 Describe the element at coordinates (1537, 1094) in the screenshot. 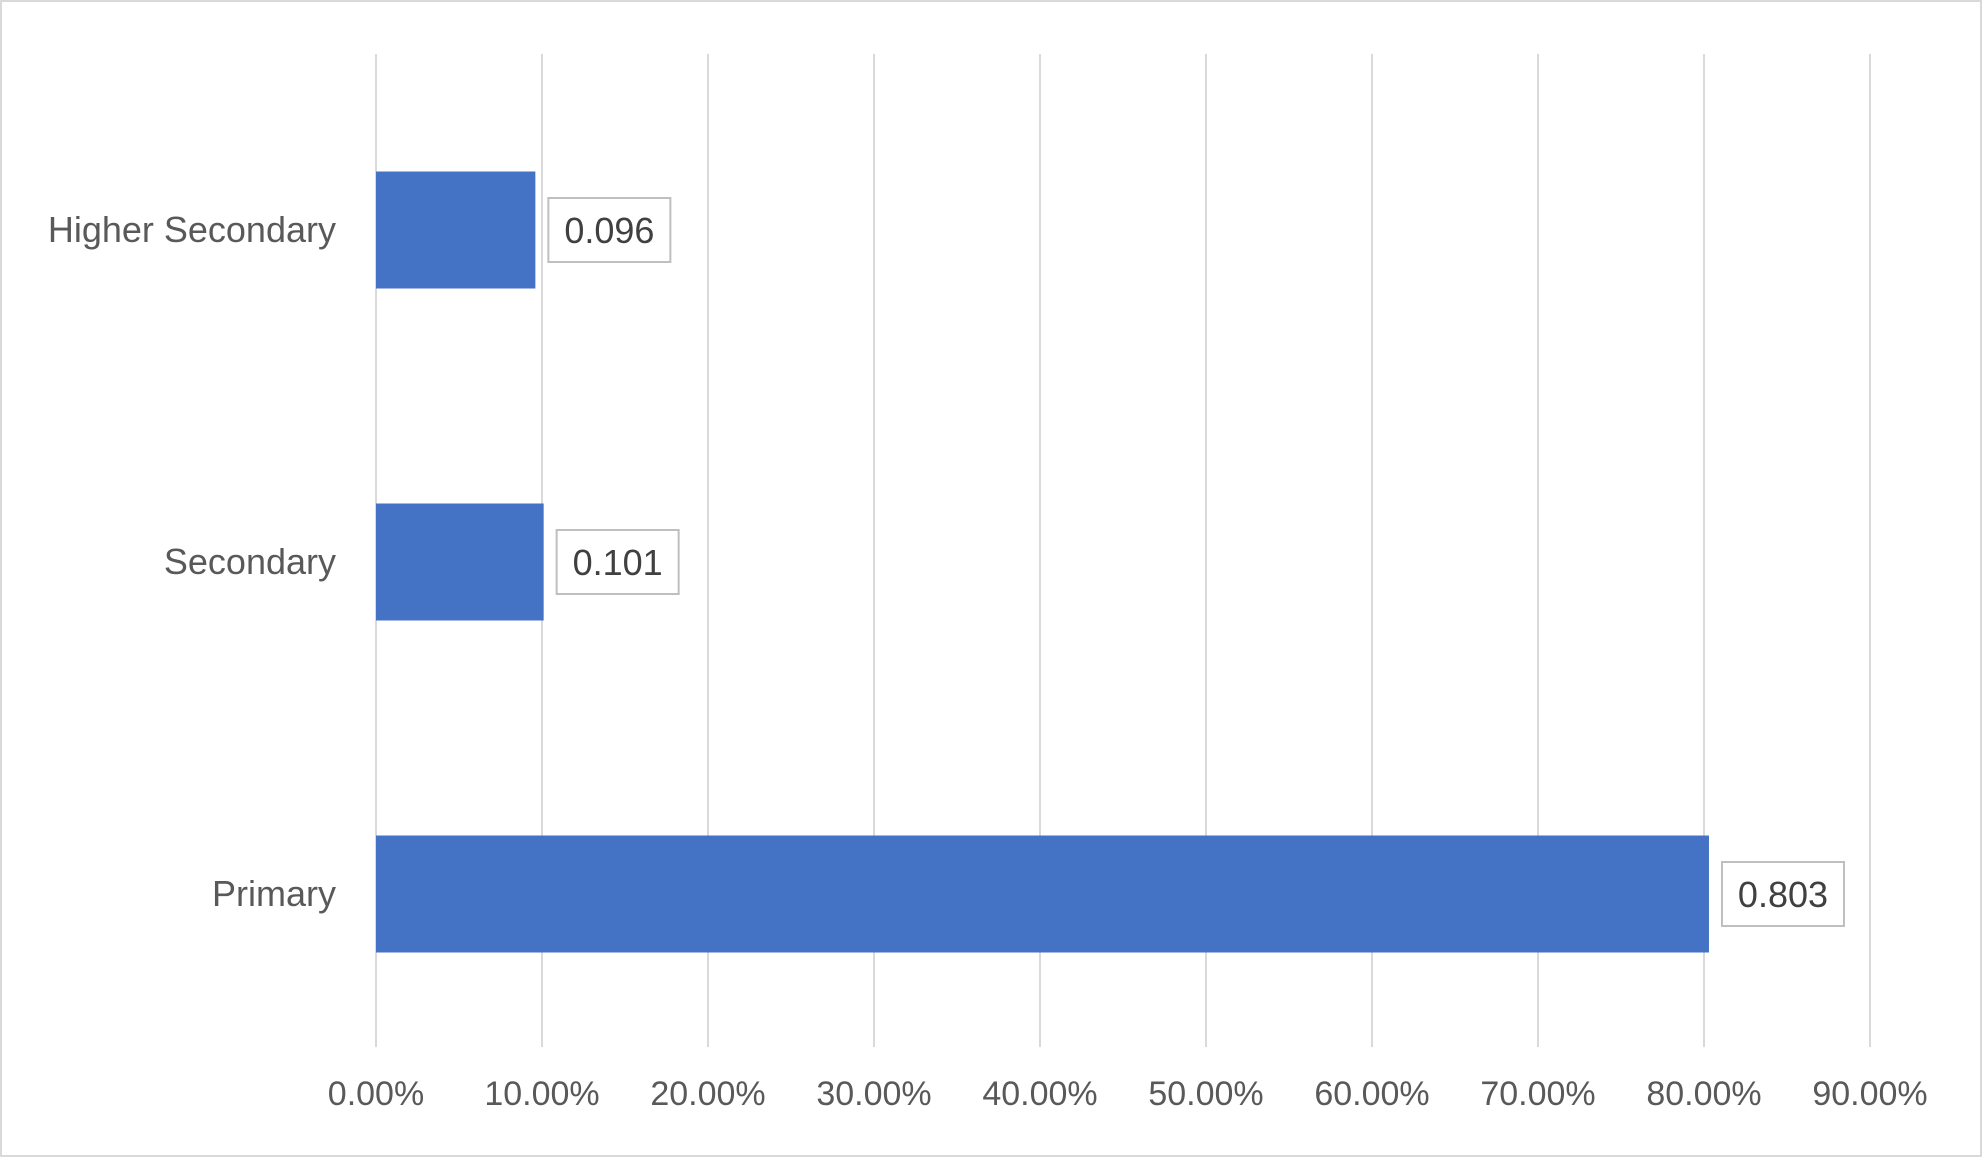

I see `x-tick-label: 70.00%` at that location.